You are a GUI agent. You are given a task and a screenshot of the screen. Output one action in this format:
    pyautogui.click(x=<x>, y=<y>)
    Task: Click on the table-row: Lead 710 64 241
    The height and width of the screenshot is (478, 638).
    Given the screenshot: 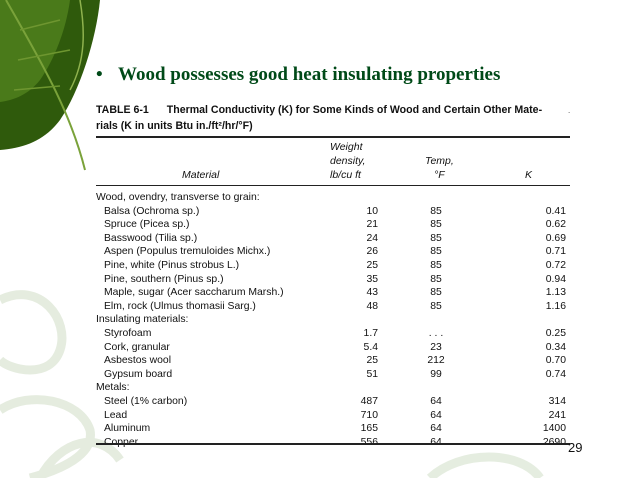 What is the action you would take?
    pyautogui.click(x=336, y=416)
    